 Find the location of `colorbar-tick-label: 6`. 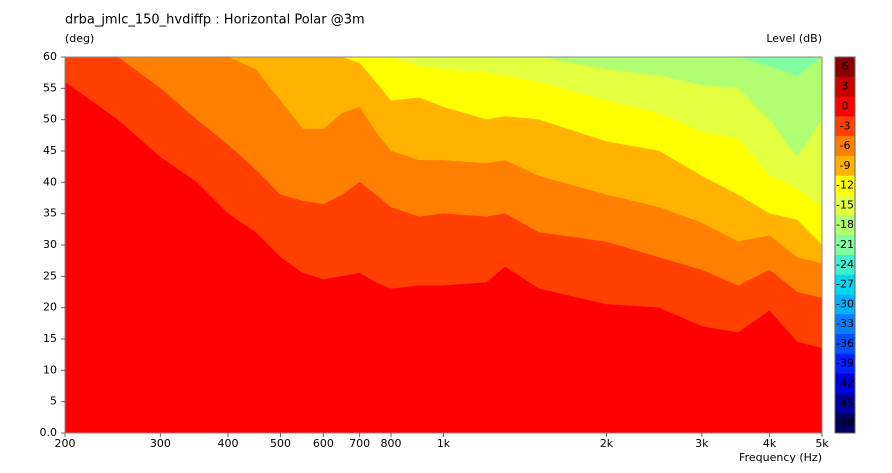

colorbar-tick-label: 6 is located at coordinates (845, 66).